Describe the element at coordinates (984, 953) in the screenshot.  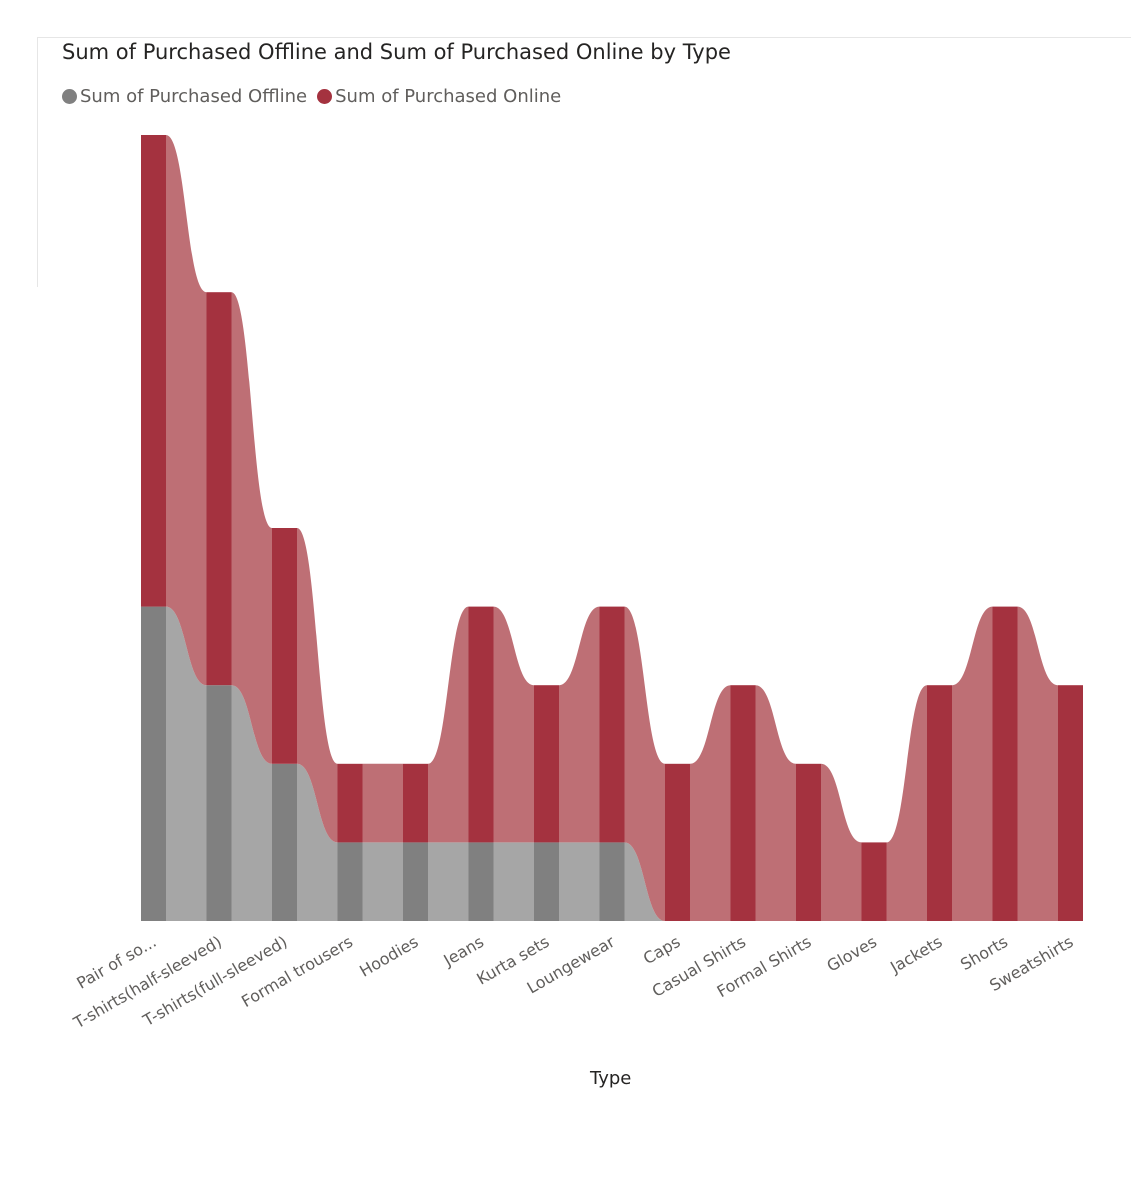
I see `x-tick-label: Shorts` at that location.